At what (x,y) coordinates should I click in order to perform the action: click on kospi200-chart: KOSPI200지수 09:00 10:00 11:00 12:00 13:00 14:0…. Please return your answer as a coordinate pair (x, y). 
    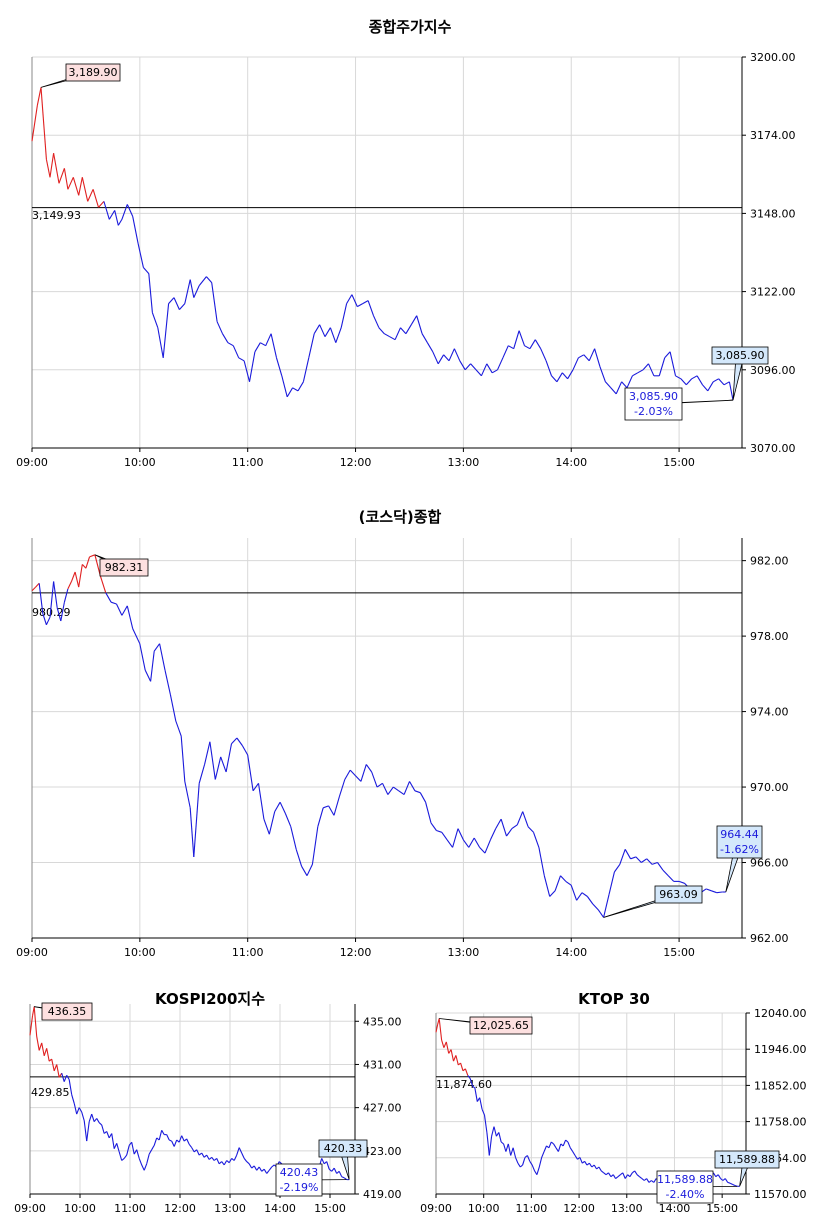
    Looking at the image, I should click on (207, 1102).